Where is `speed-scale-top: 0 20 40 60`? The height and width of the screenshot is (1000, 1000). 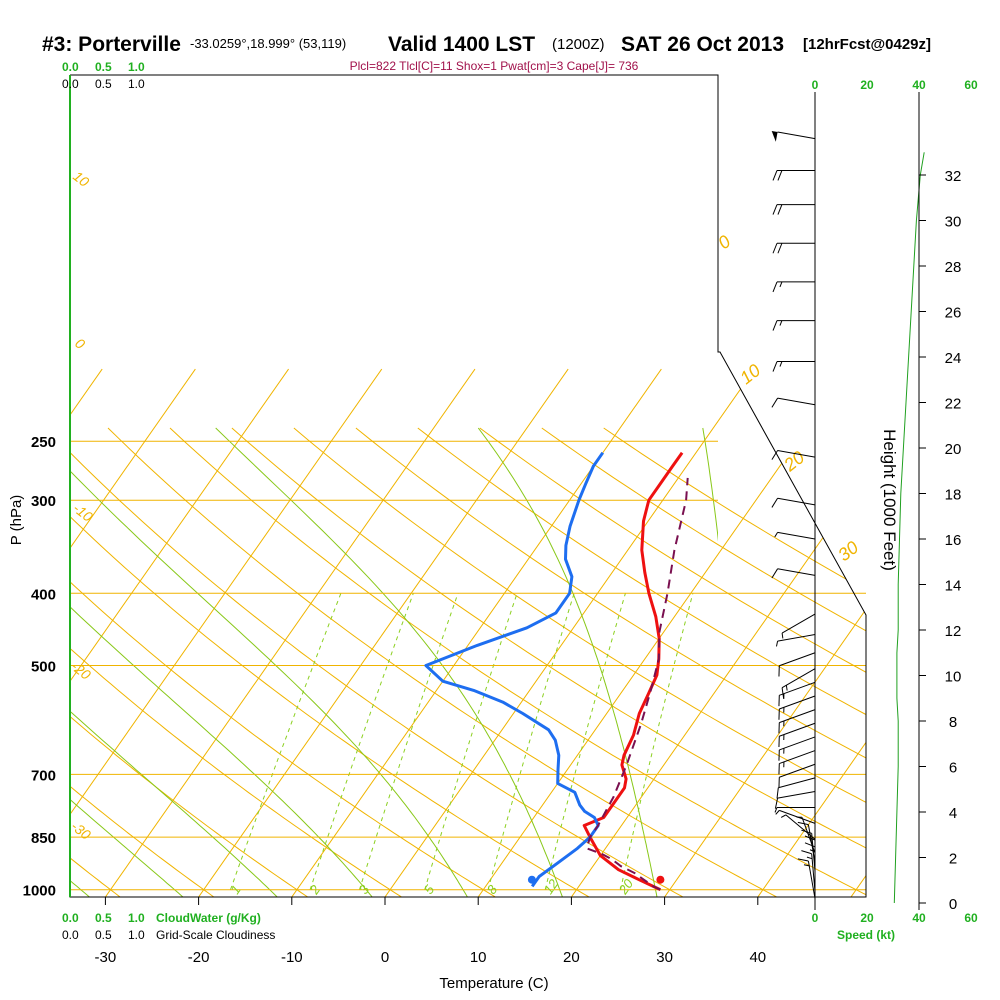 speed-scale-top: 0 20 40 60 is located at coordinates (895, 85).